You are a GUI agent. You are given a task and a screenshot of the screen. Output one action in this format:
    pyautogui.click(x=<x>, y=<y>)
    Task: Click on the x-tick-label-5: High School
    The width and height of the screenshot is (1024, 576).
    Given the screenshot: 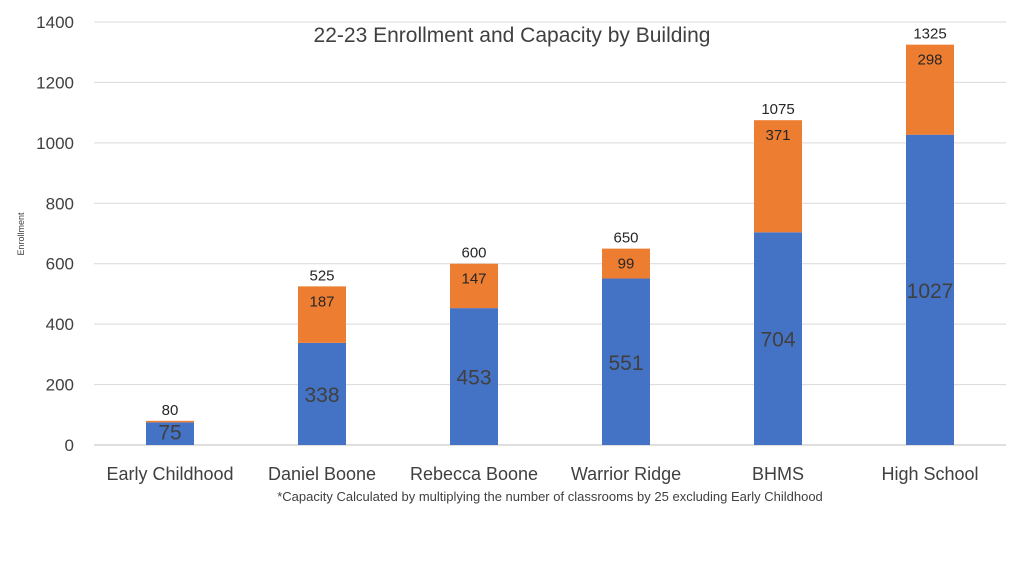 What is the action you would take?
    pyautogui.click(x=929, y=474)
    